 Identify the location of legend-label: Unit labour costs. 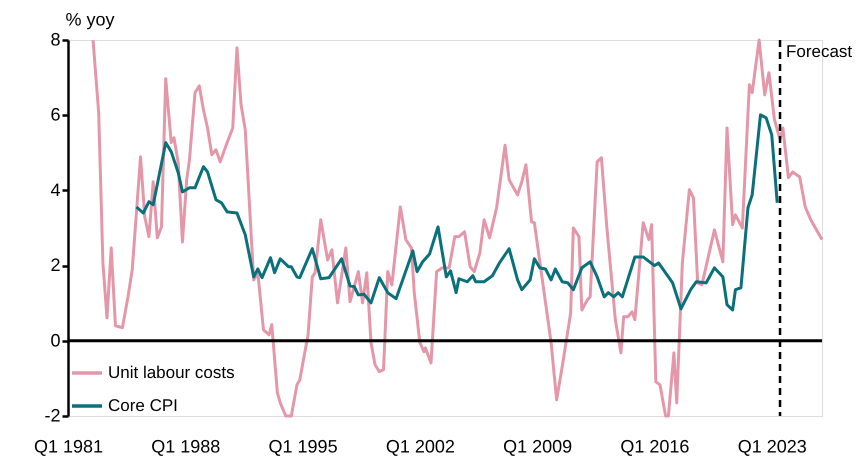
(171, 372).